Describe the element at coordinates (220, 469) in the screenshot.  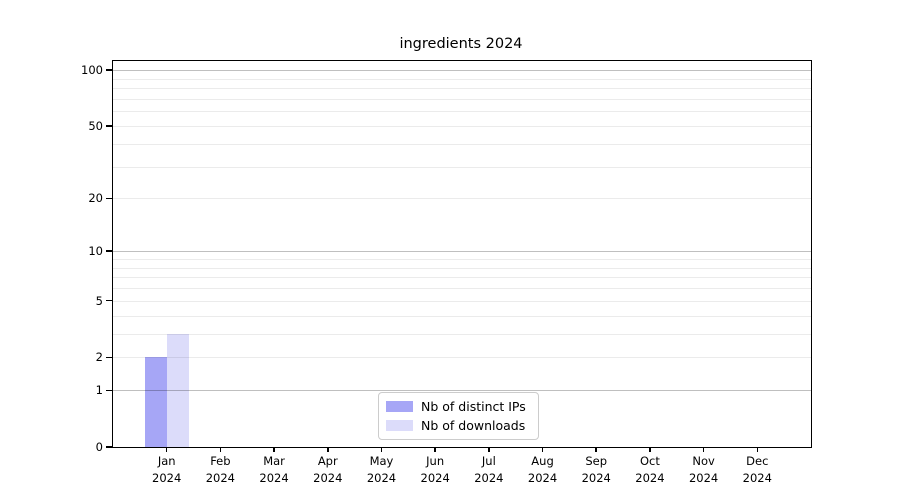
I see `x-tick-label: Feb 2024` at that location.